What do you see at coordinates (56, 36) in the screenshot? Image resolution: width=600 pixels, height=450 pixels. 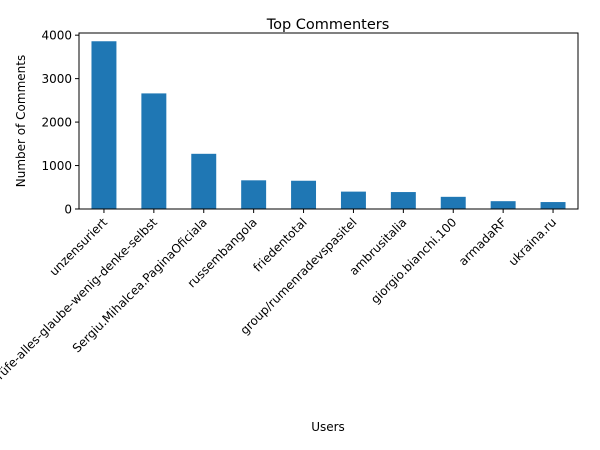 I see `y-tick-label: 4000` at bounding box center [56, 36].